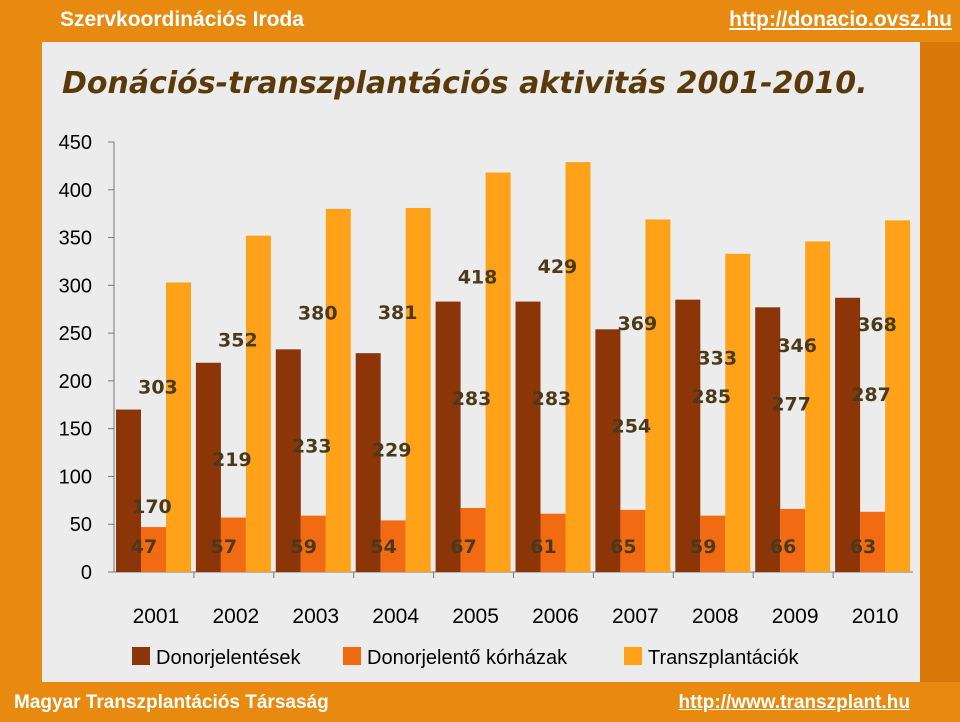  I want to click on footer-link: http://www.transzplant.hu, so click(794, 702).